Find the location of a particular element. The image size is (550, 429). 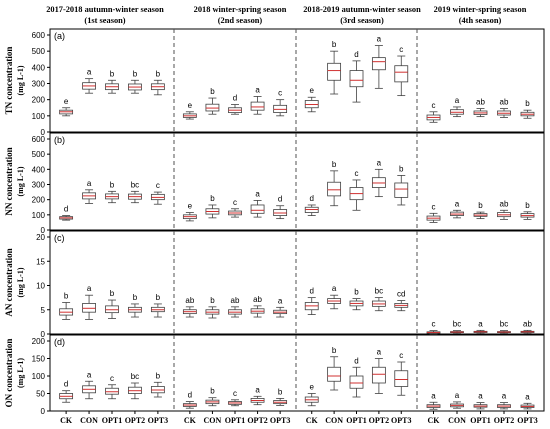

y-tick-label: 200 is located at coordinates (39, 100).